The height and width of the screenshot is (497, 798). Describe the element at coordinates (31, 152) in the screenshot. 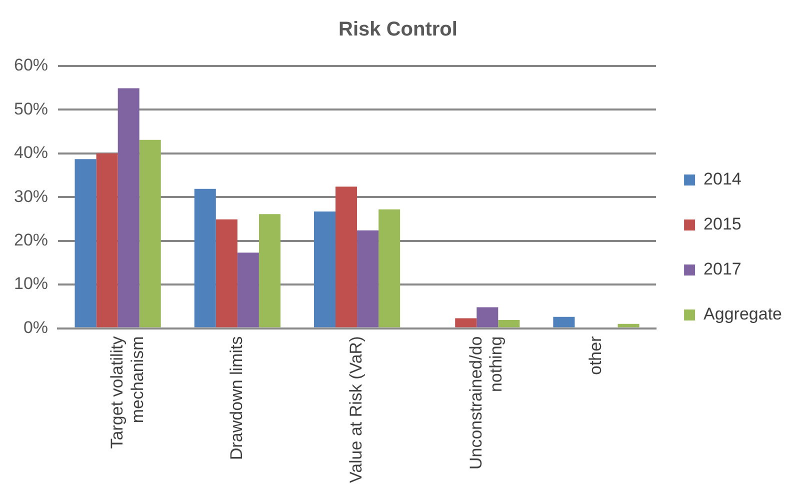

I see `y-tick-label: 40%` at that location.